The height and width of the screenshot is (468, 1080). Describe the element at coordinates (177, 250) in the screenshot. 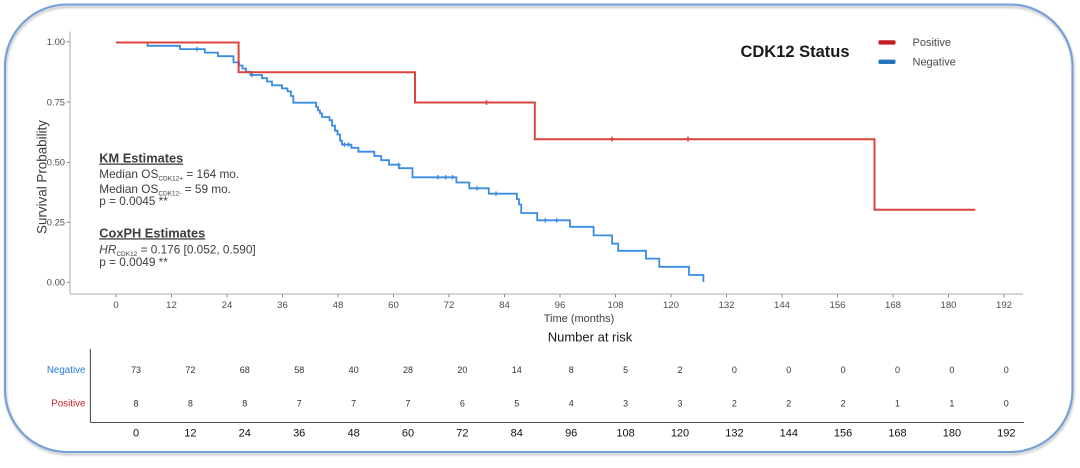

I see `svg-text: HRCDK12 = 0.176 [0.052, 0.590]` at that location.